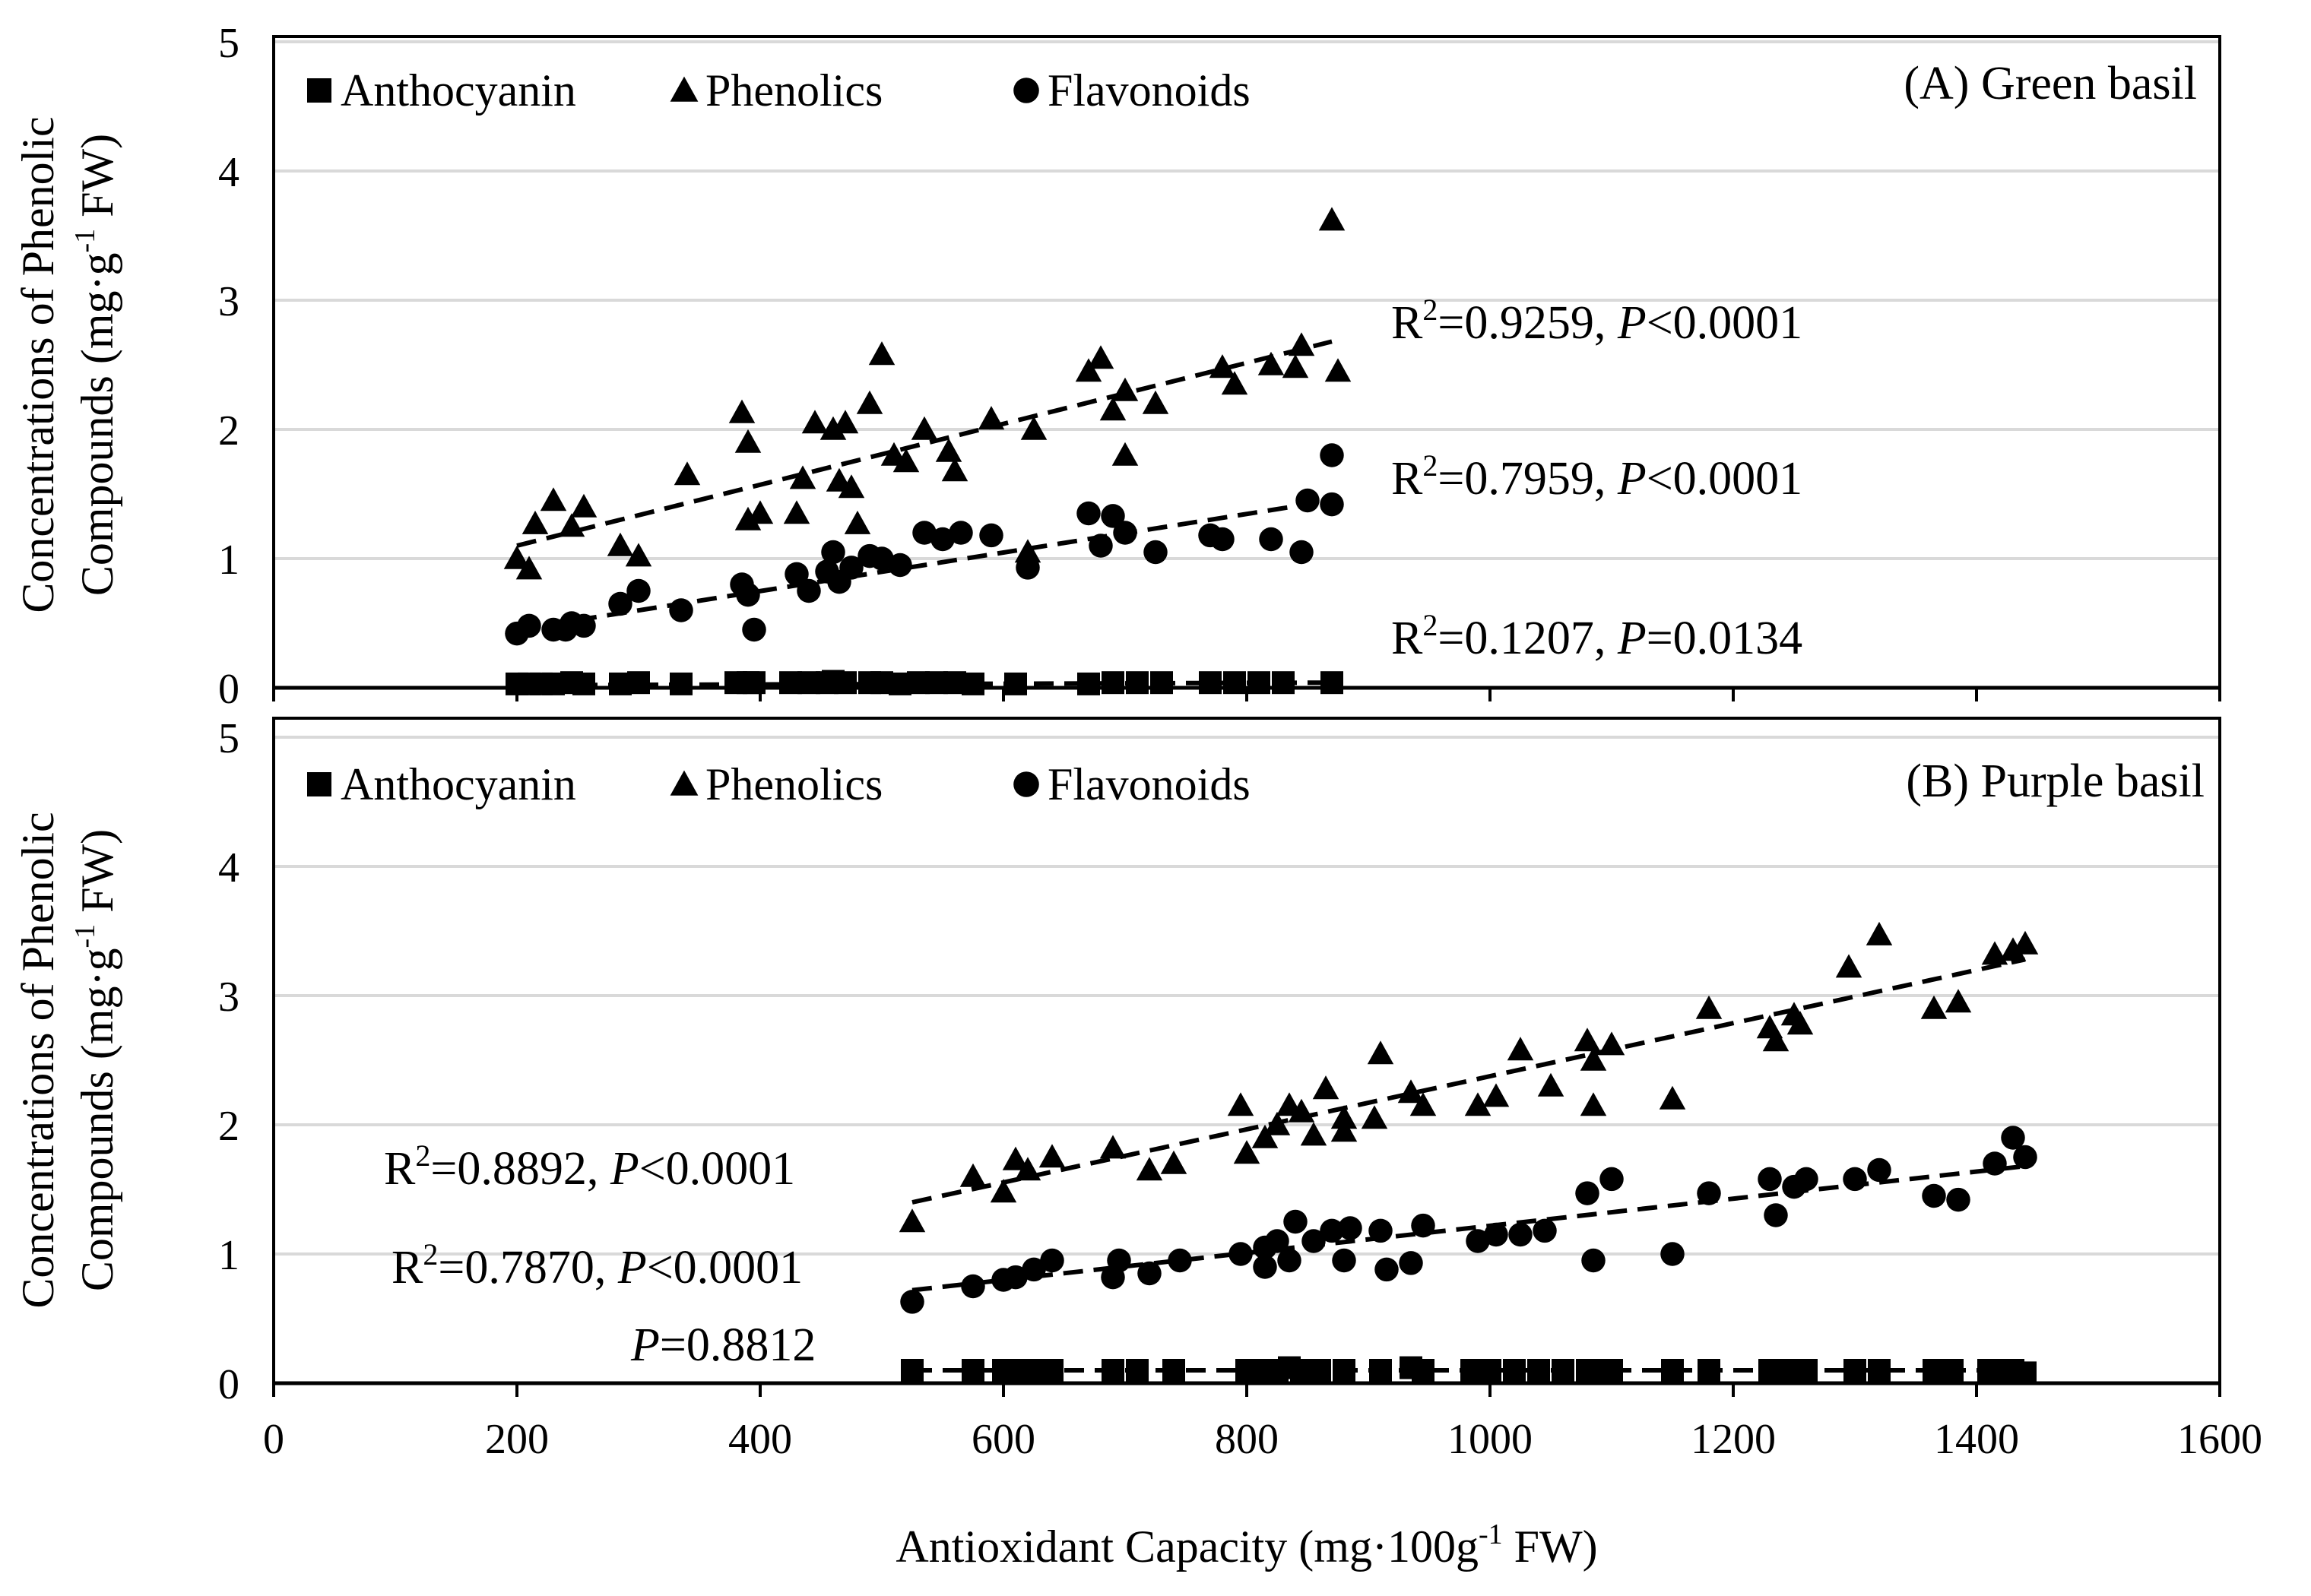  Describe the element at coordinates (2055, 781) in the screenshot. I see `panel-title: (B) Purple basil` at that location.